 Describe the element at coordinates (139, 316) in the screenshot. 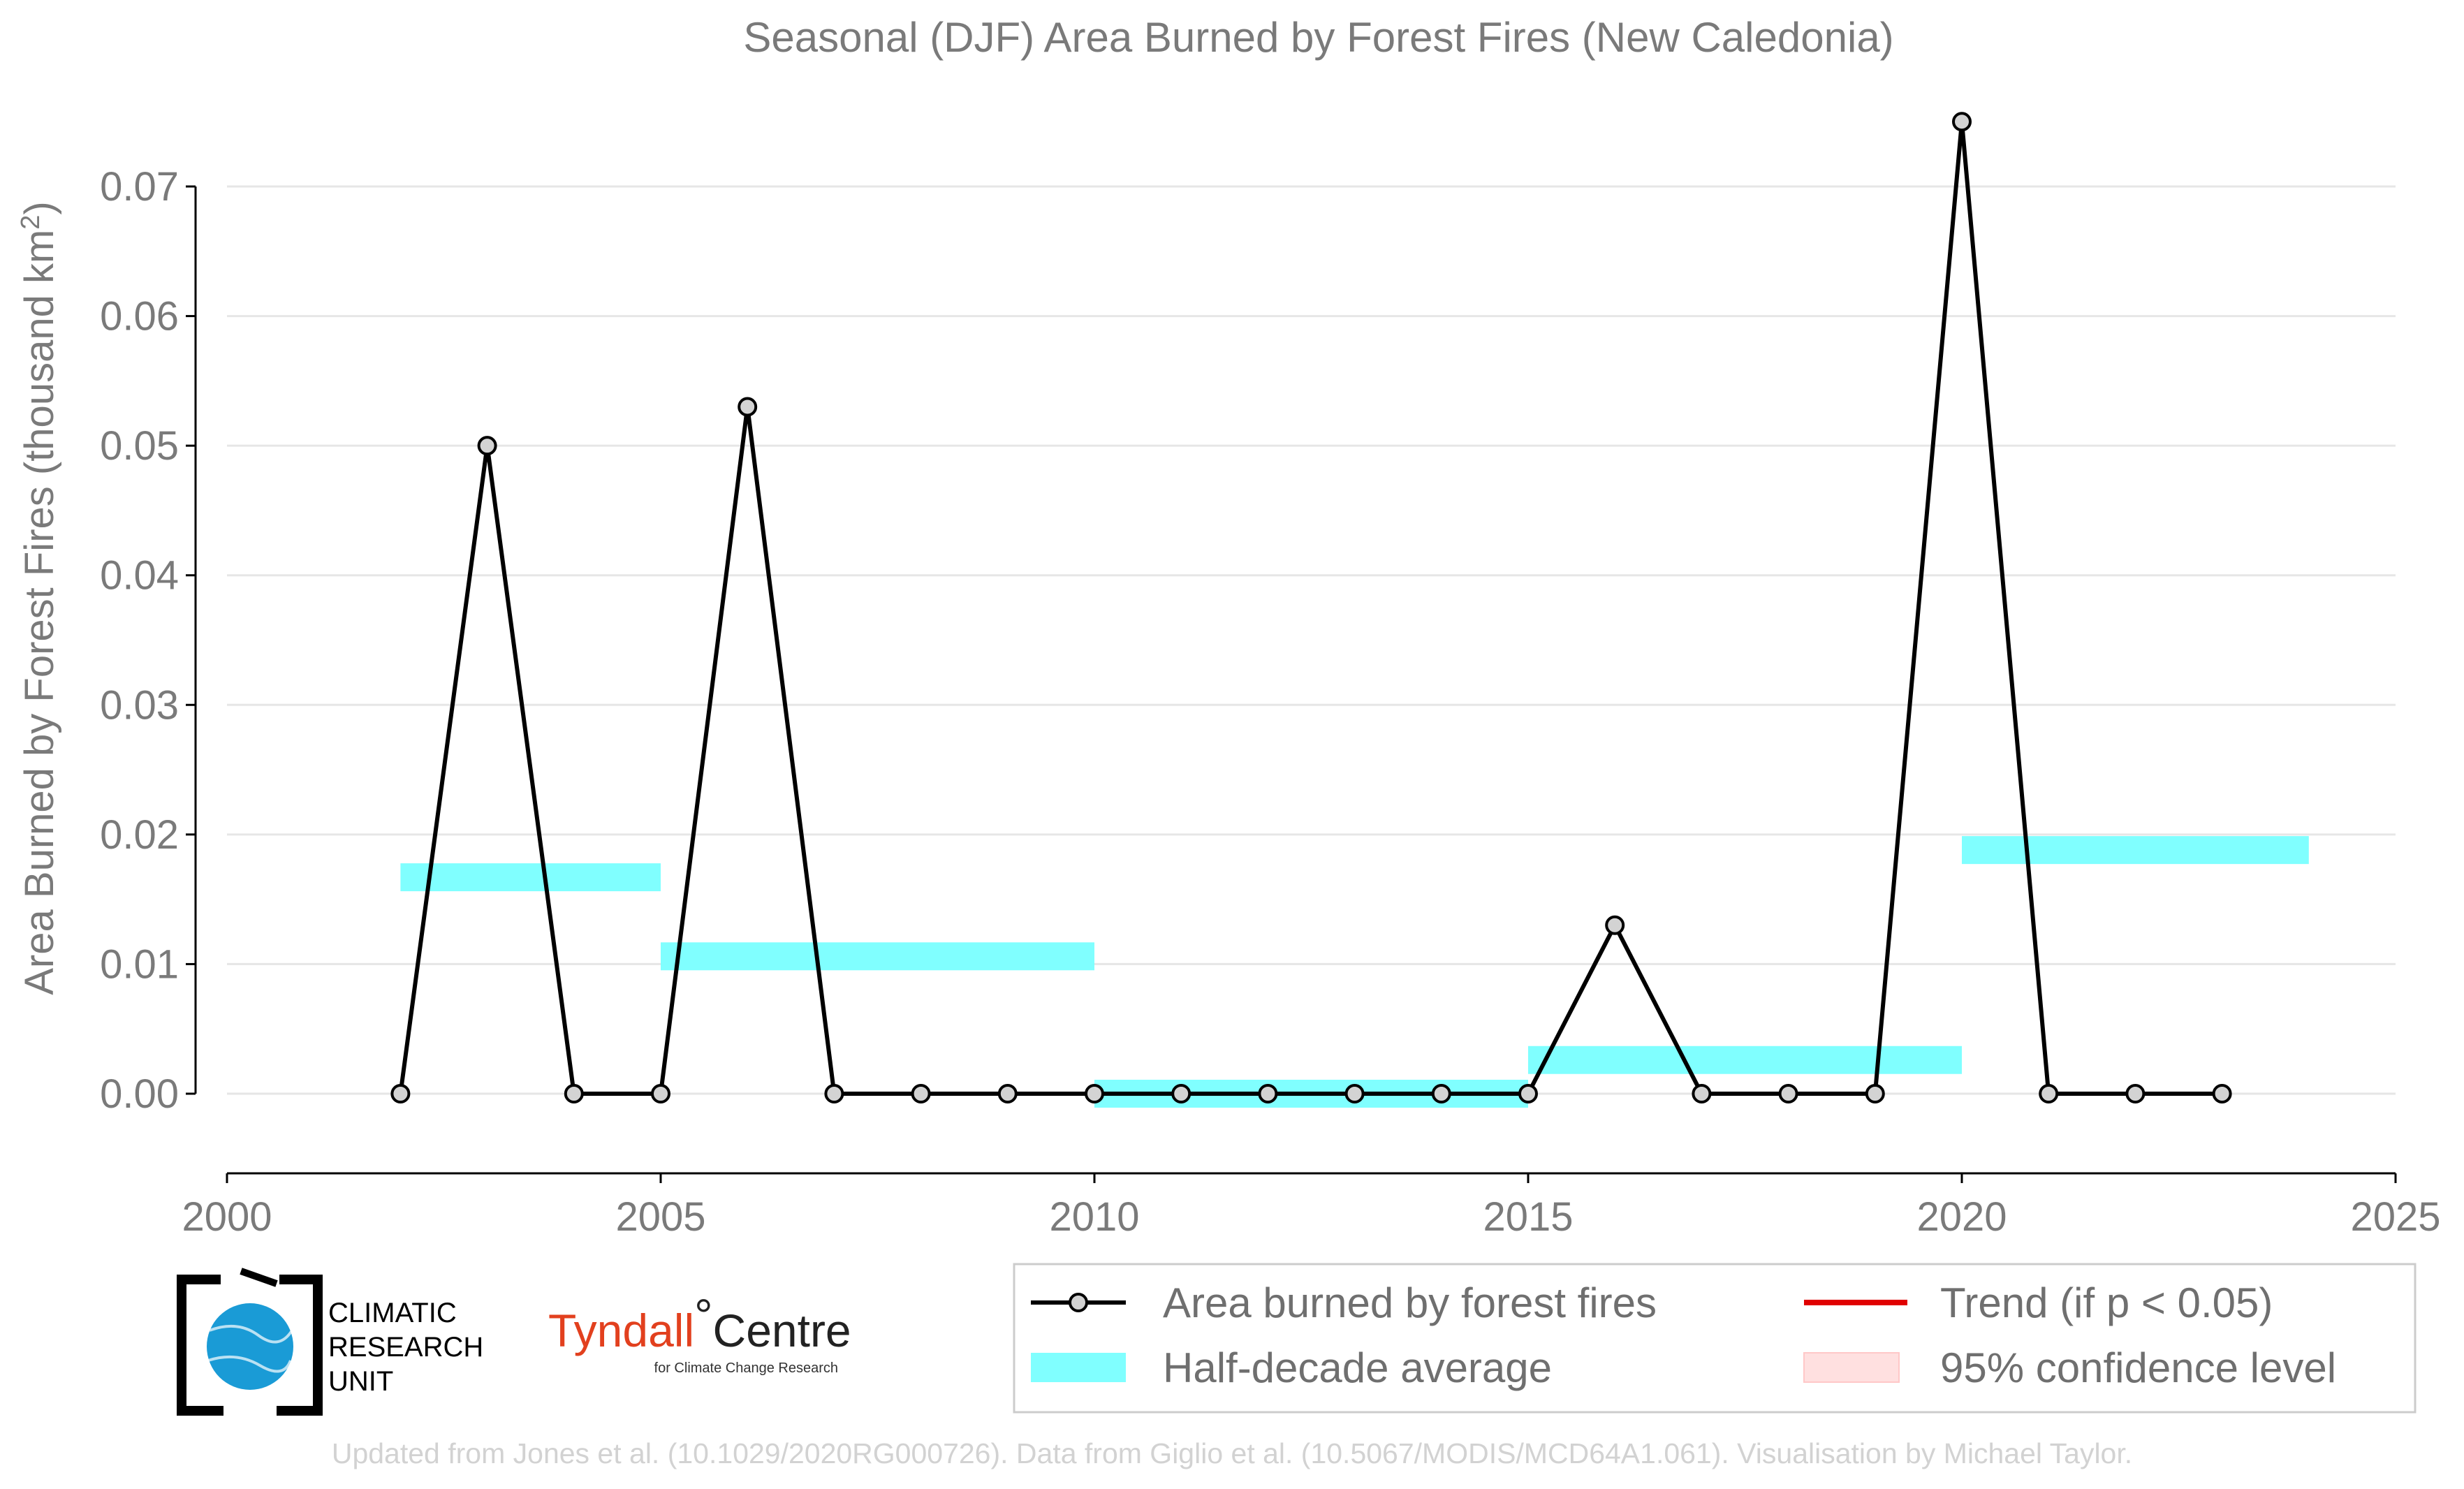

I see `y-tick-label: 0.06` at that location.